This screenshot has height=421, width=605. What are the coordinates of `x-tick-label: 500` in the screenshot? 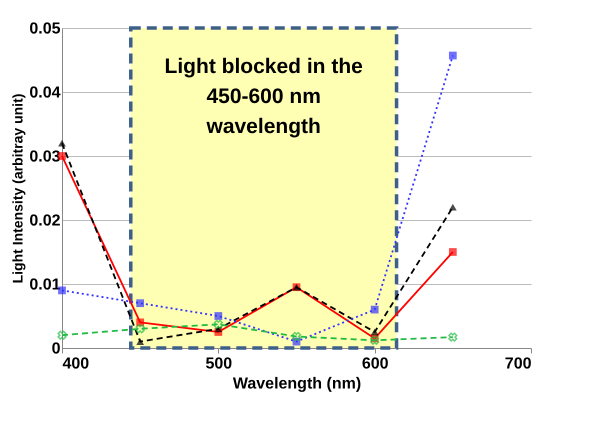 It's located at (218, 364).